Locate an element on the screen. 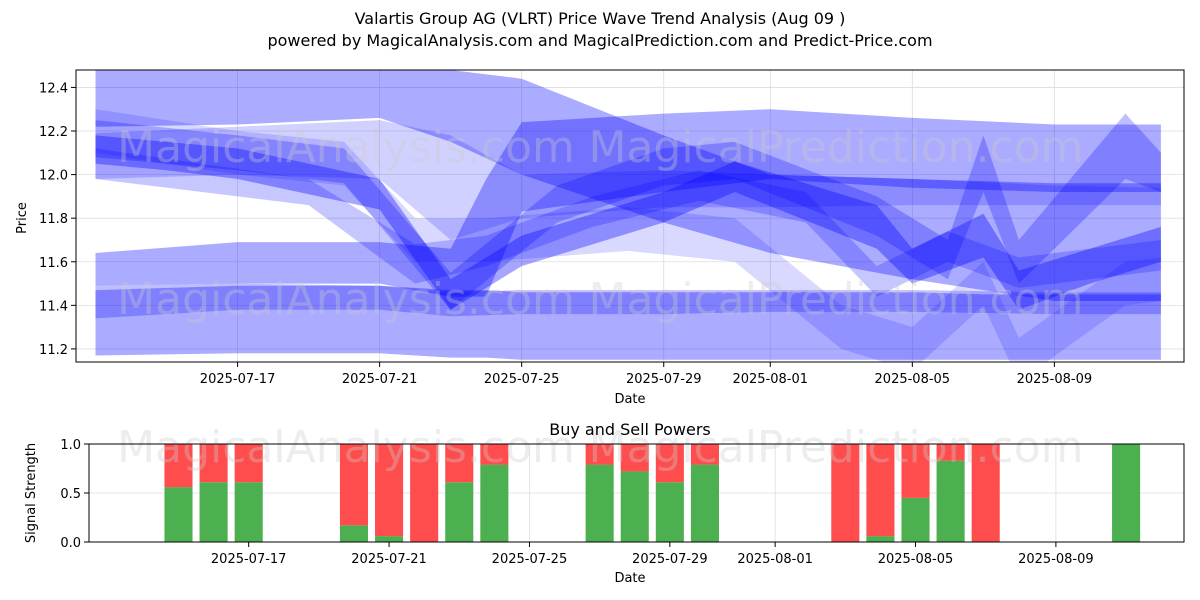 Image resolution: width=1200 pixels, height=600 pixels. top-x-tick-label: 2025-08-09 is located at coordinates (1055, 379).